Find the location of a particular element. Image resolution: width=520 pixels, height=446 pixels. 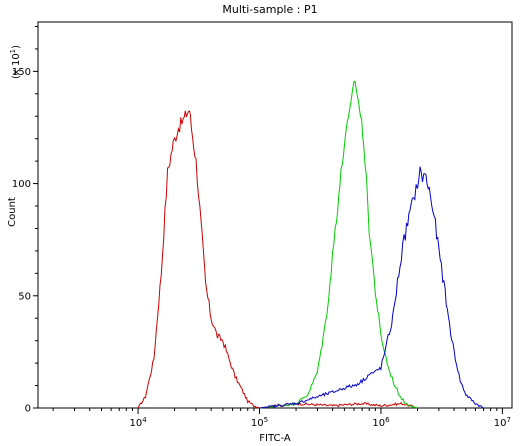

y-scale-base: (x 10 is located at coordinates (16, 66).